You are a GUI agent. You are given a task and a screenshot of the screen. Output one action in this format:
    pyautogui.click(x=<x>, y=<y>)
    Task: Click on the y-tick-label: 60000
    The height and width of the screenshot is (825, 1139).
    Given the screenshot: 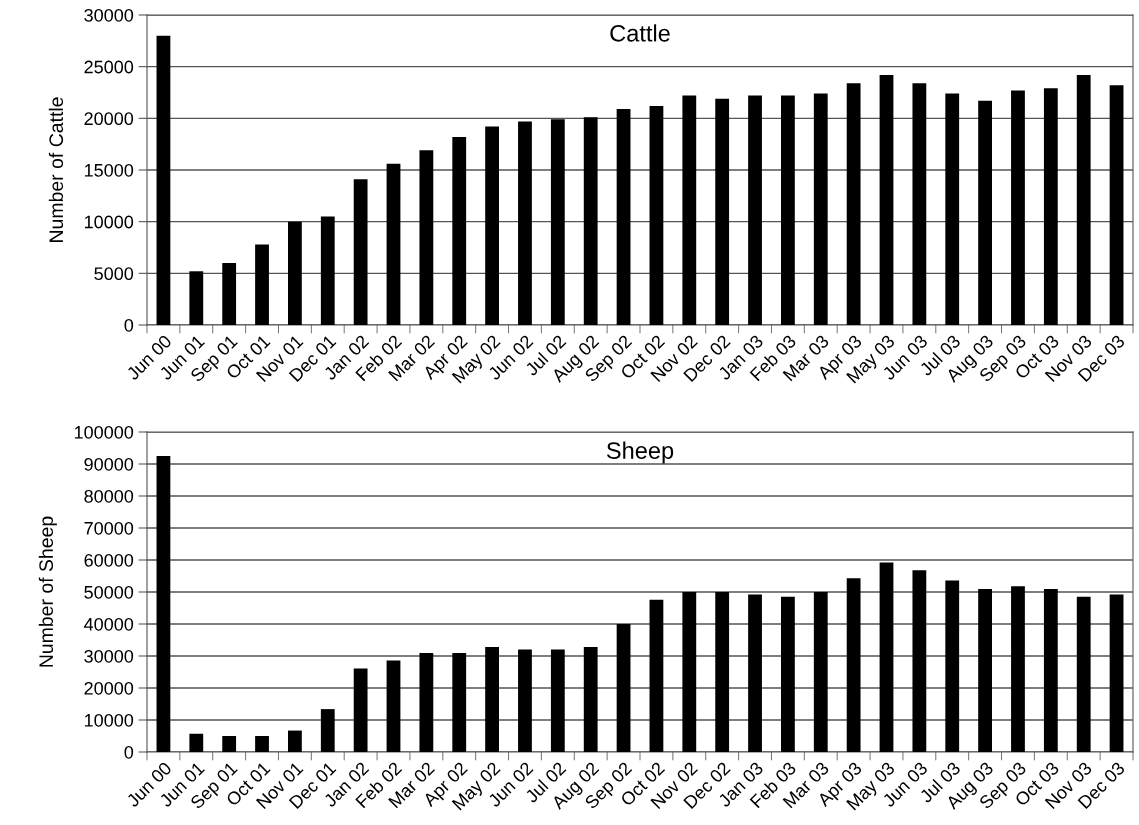 What is the action you would take?
    pyautogui.click(x=109, y=560)
    